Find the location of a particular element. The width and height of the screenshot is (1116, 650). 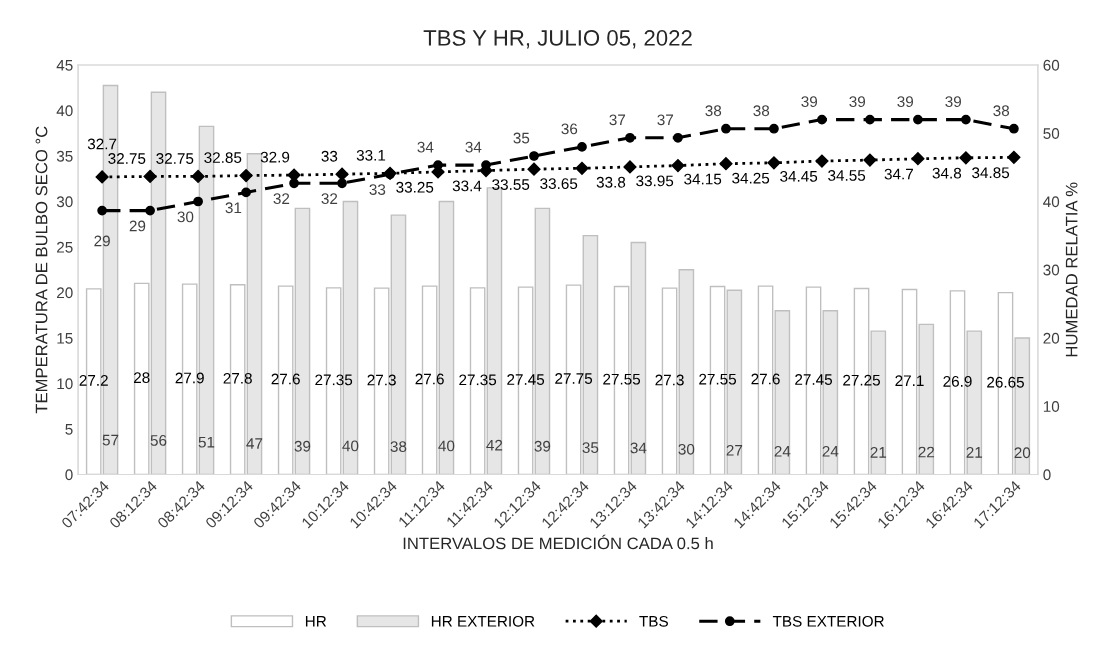

data-label: 34.55 is located at coordinates (847, 175).